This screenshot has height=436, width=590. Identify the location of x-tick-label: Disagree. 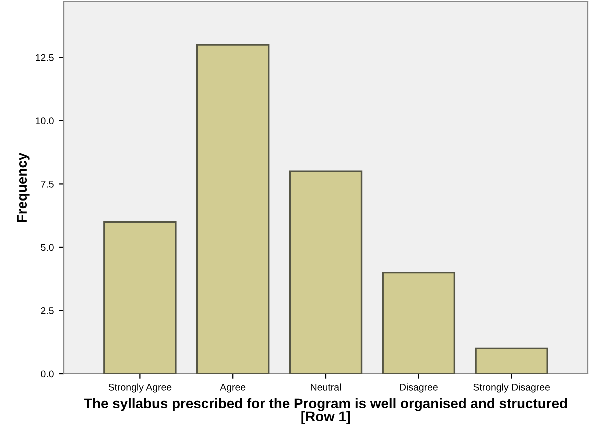
(419, 388).